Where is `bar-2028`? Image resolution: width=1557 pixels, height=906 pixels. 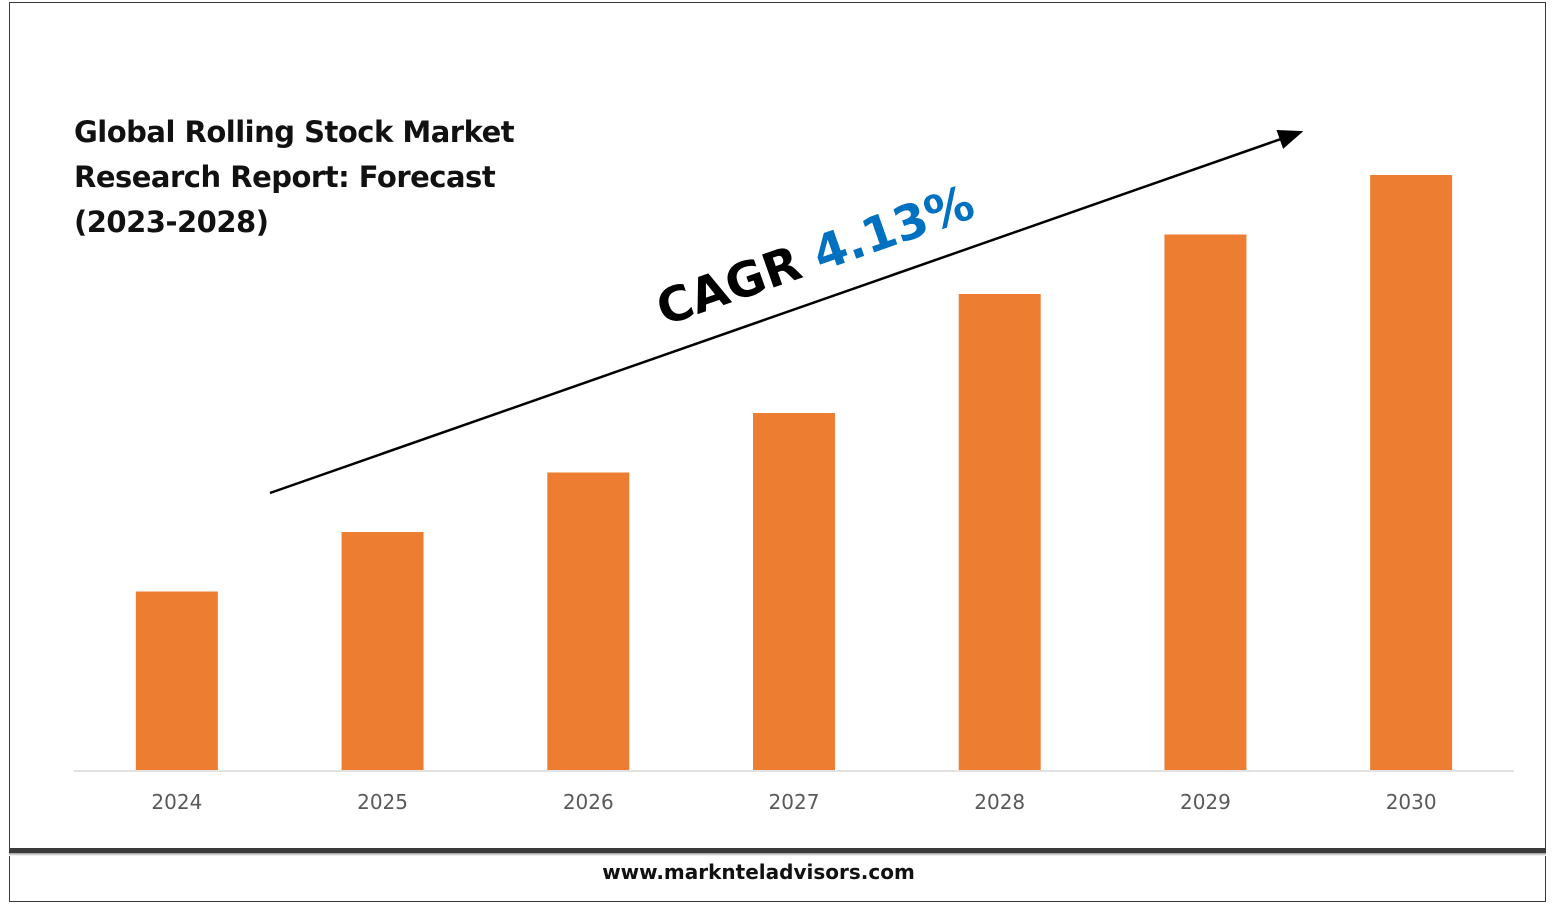 bar-2028 is located at coordinates (999, 532).